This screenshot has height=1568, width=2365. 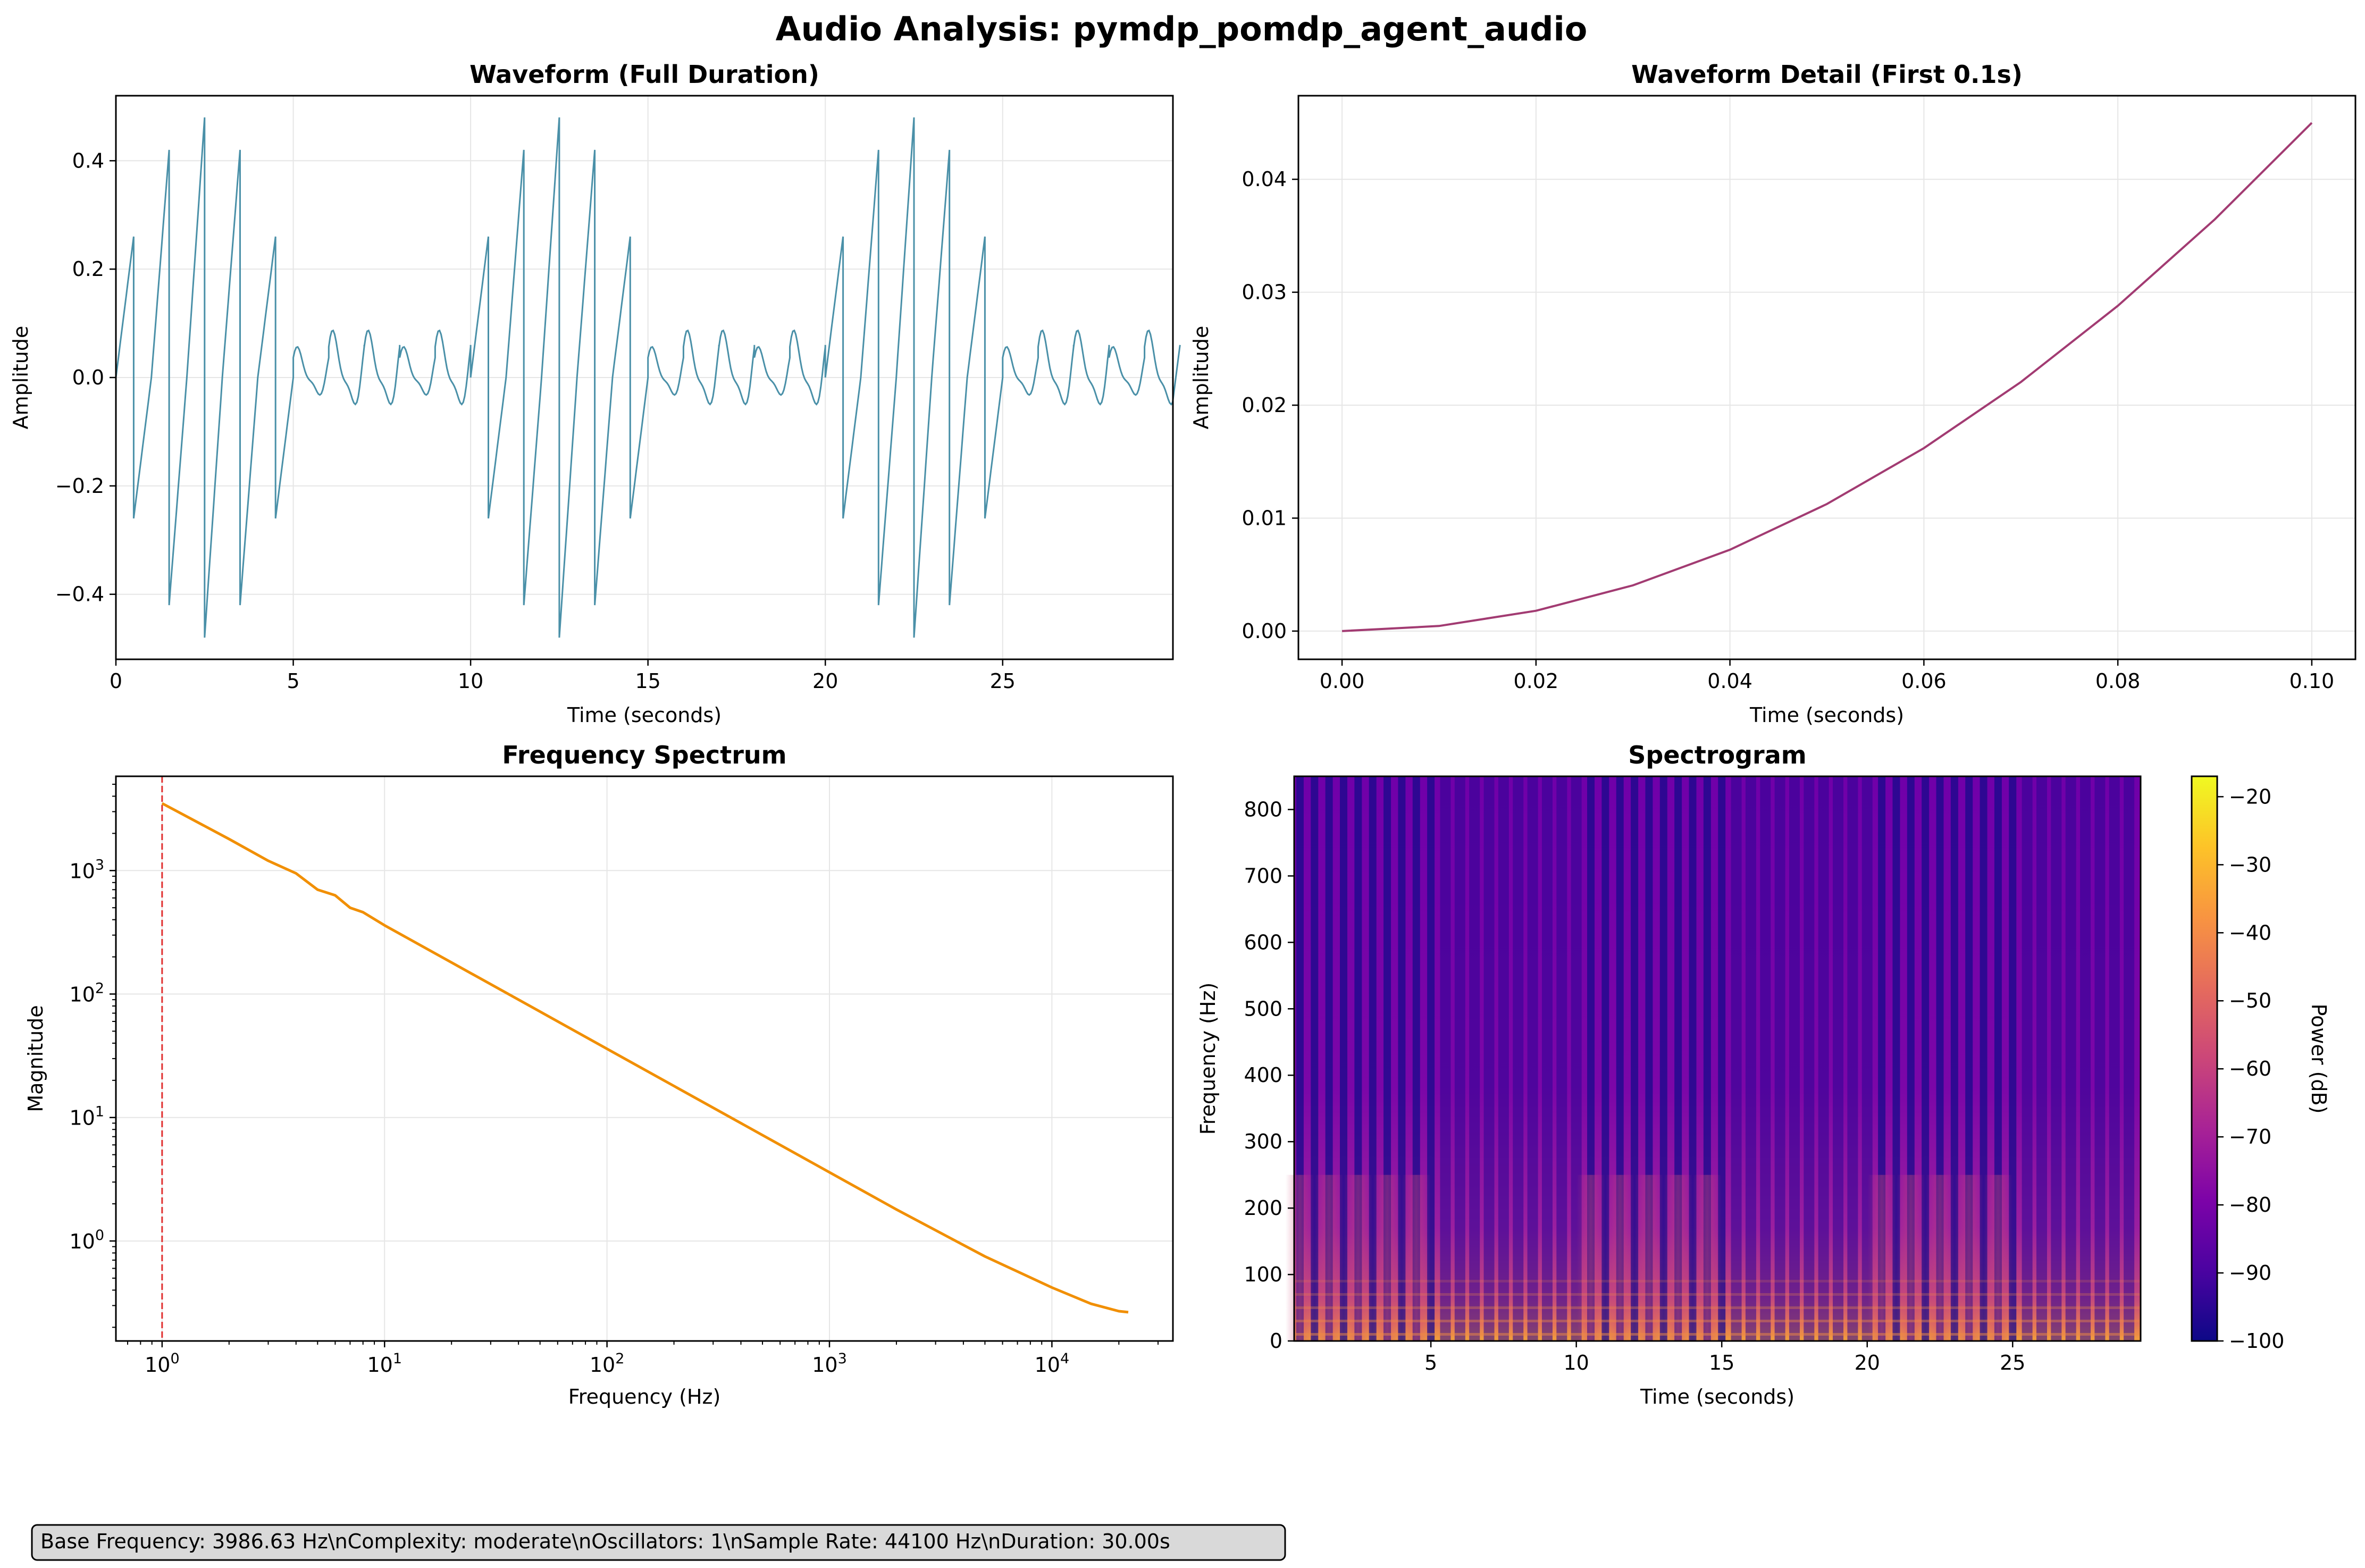 I want to click on x-tick-label: 0.08, so click(x=2118, y=681).